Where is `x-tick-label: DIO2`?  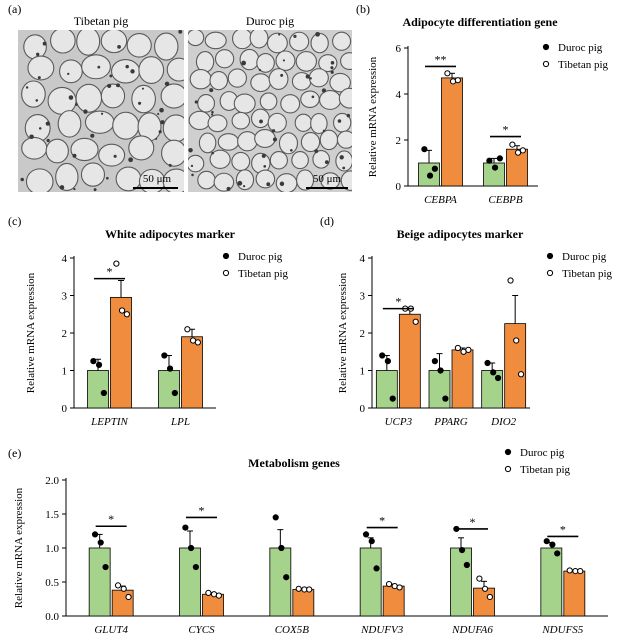 x-tick-label: DIO2 is located at coordinates (503, 422).